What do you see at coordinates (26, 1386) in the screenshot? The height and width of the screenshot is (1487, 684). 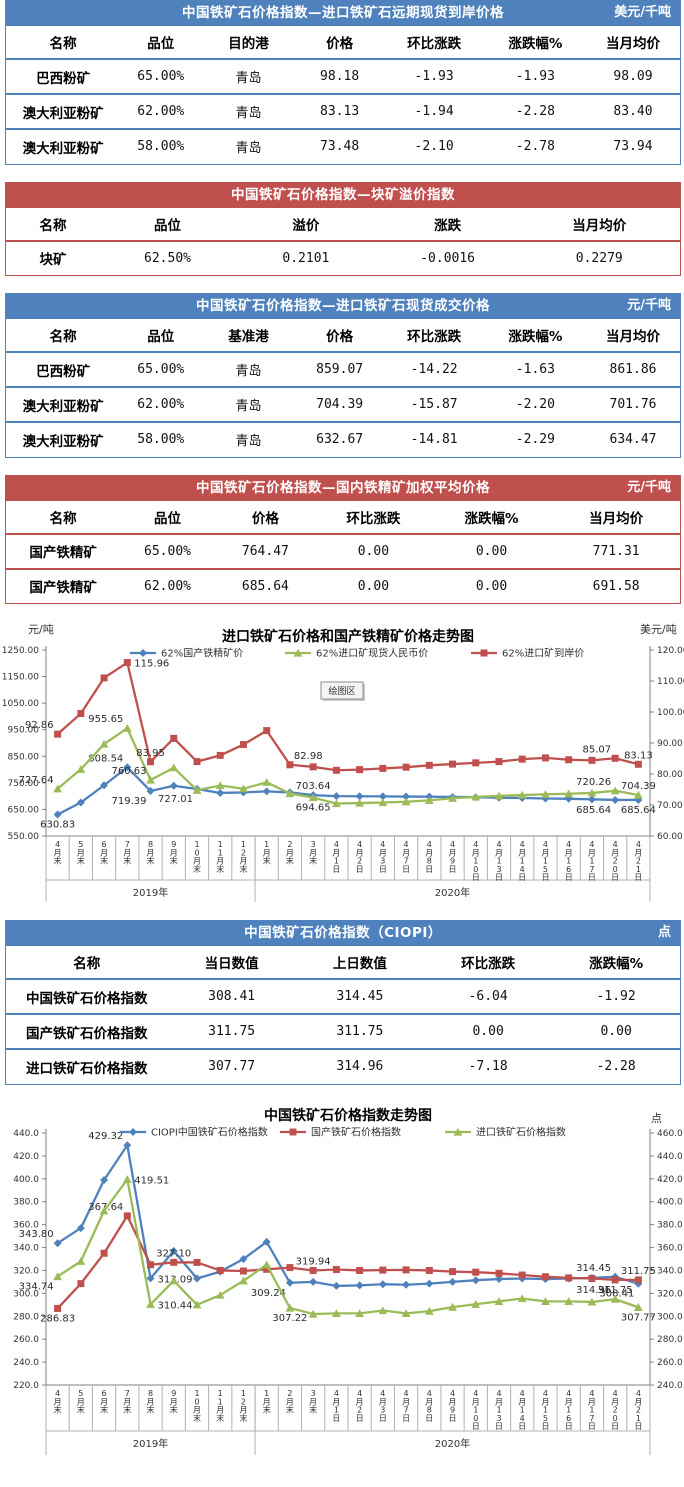 I see `svg-text: 220.0` at bounding box center [26, 1386].